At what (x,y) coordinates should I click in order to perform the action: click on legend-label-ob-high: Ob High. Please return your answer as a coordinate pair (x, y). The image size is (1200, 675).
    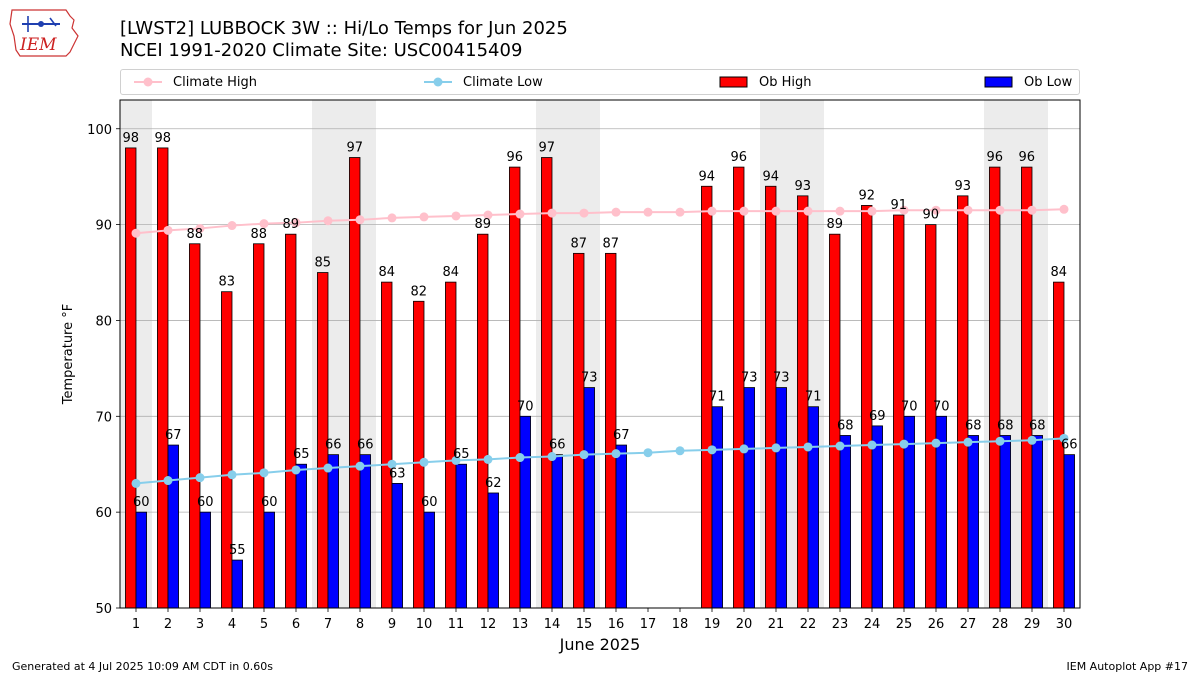
    Looking at the image, I should click on (785, 82).